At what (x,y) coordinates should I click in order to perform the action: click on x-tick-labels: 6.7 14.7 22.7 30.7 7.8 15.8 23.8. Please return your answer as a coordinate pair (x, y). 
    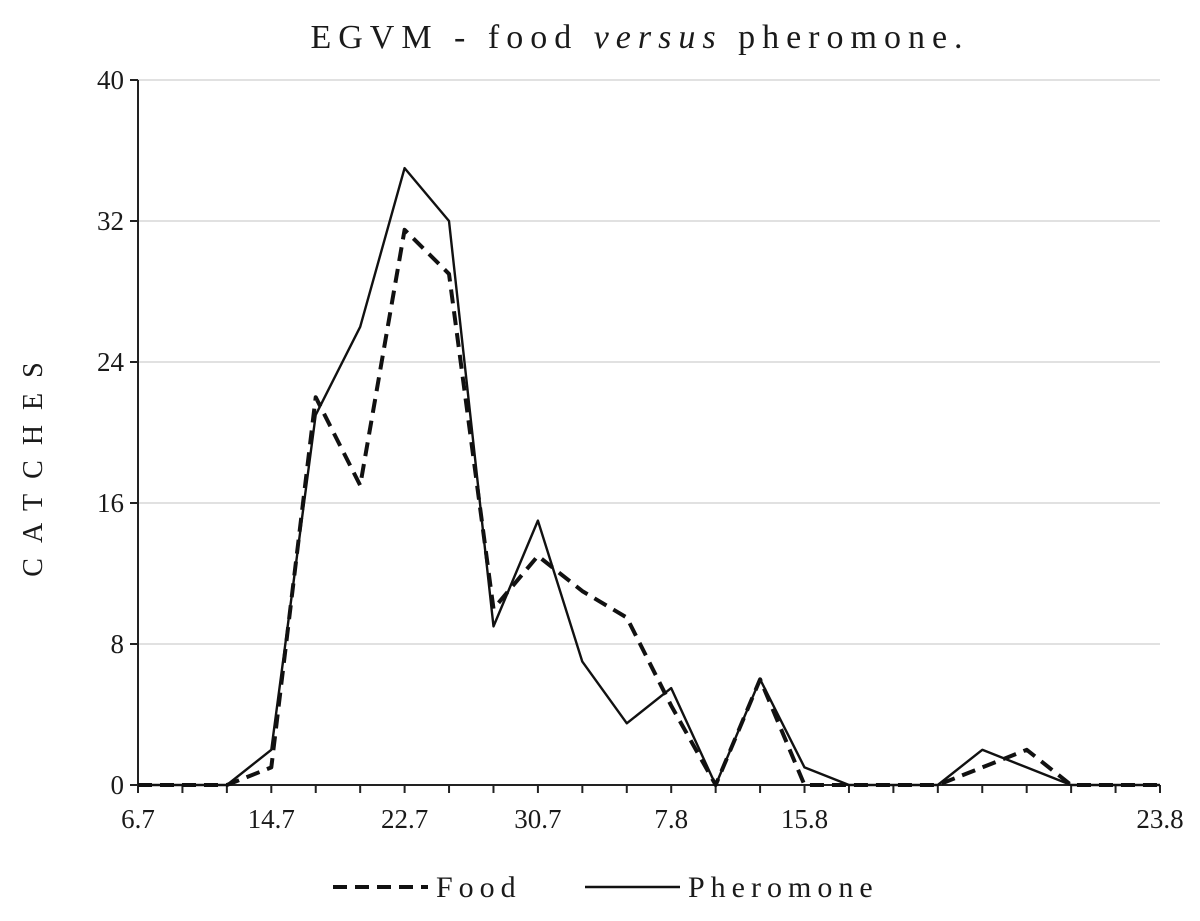
    Looking at the image, I should click on (652, 819).